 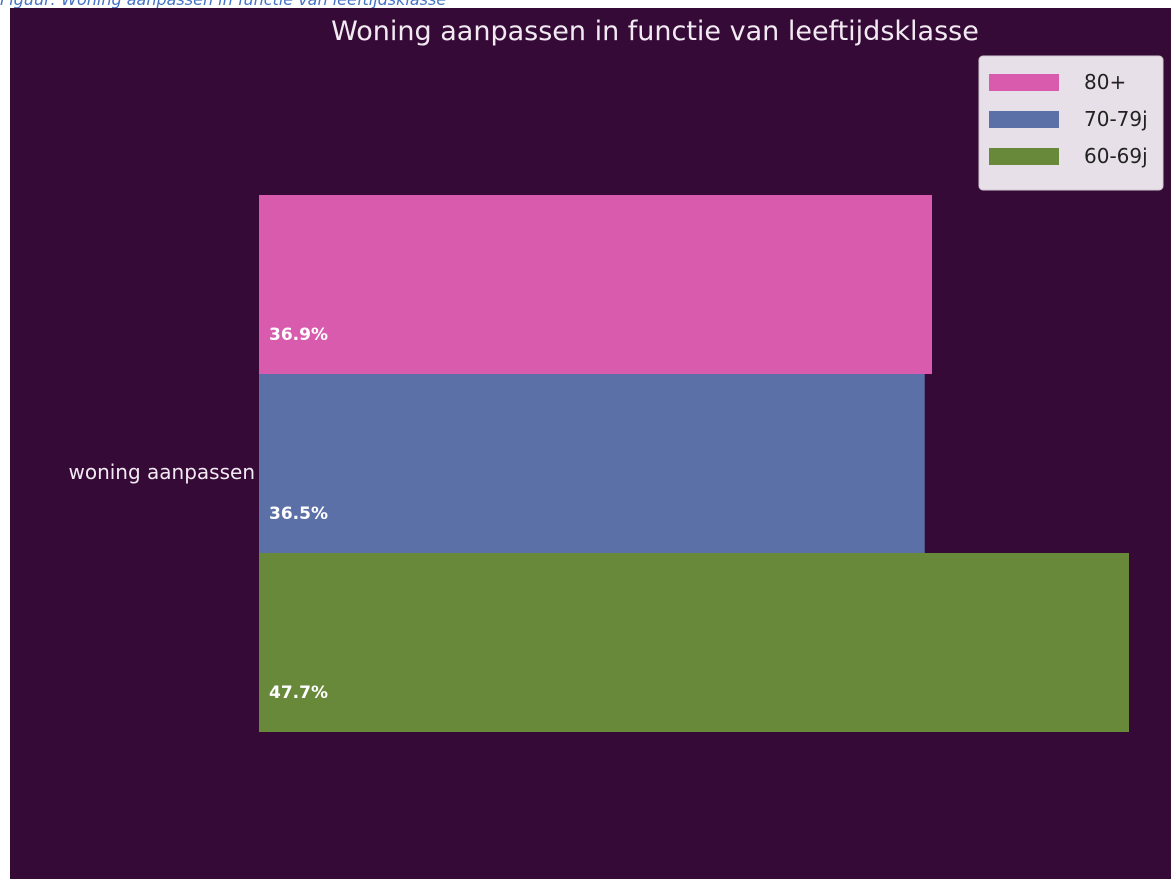 What do you see at coordinates (1116, 156) in the screenshot?
I see `legend-label: 60-69j` at bounding box center [1116, 156].